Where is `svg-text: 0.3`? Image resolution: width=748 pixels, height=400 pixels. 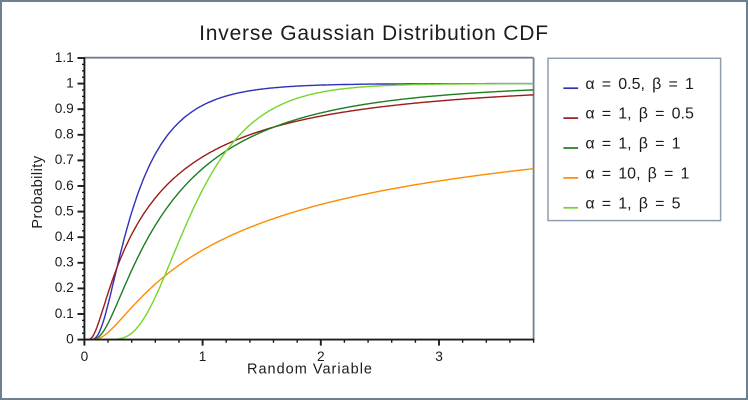 svg-text: 0.3 is located at coordinates (64, 262).